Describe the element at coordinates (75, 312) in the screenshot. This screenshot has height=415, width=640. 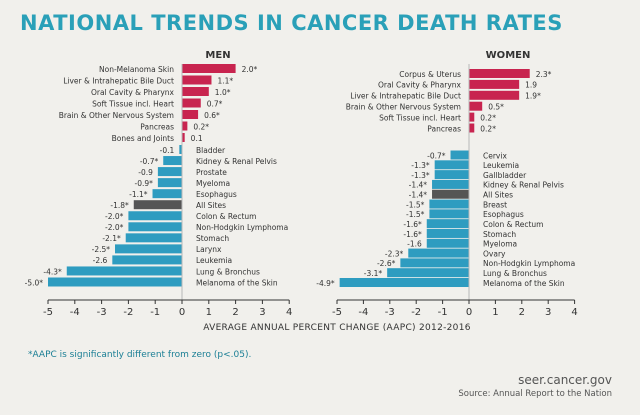
I see `men-tick-label: -4` at that location.